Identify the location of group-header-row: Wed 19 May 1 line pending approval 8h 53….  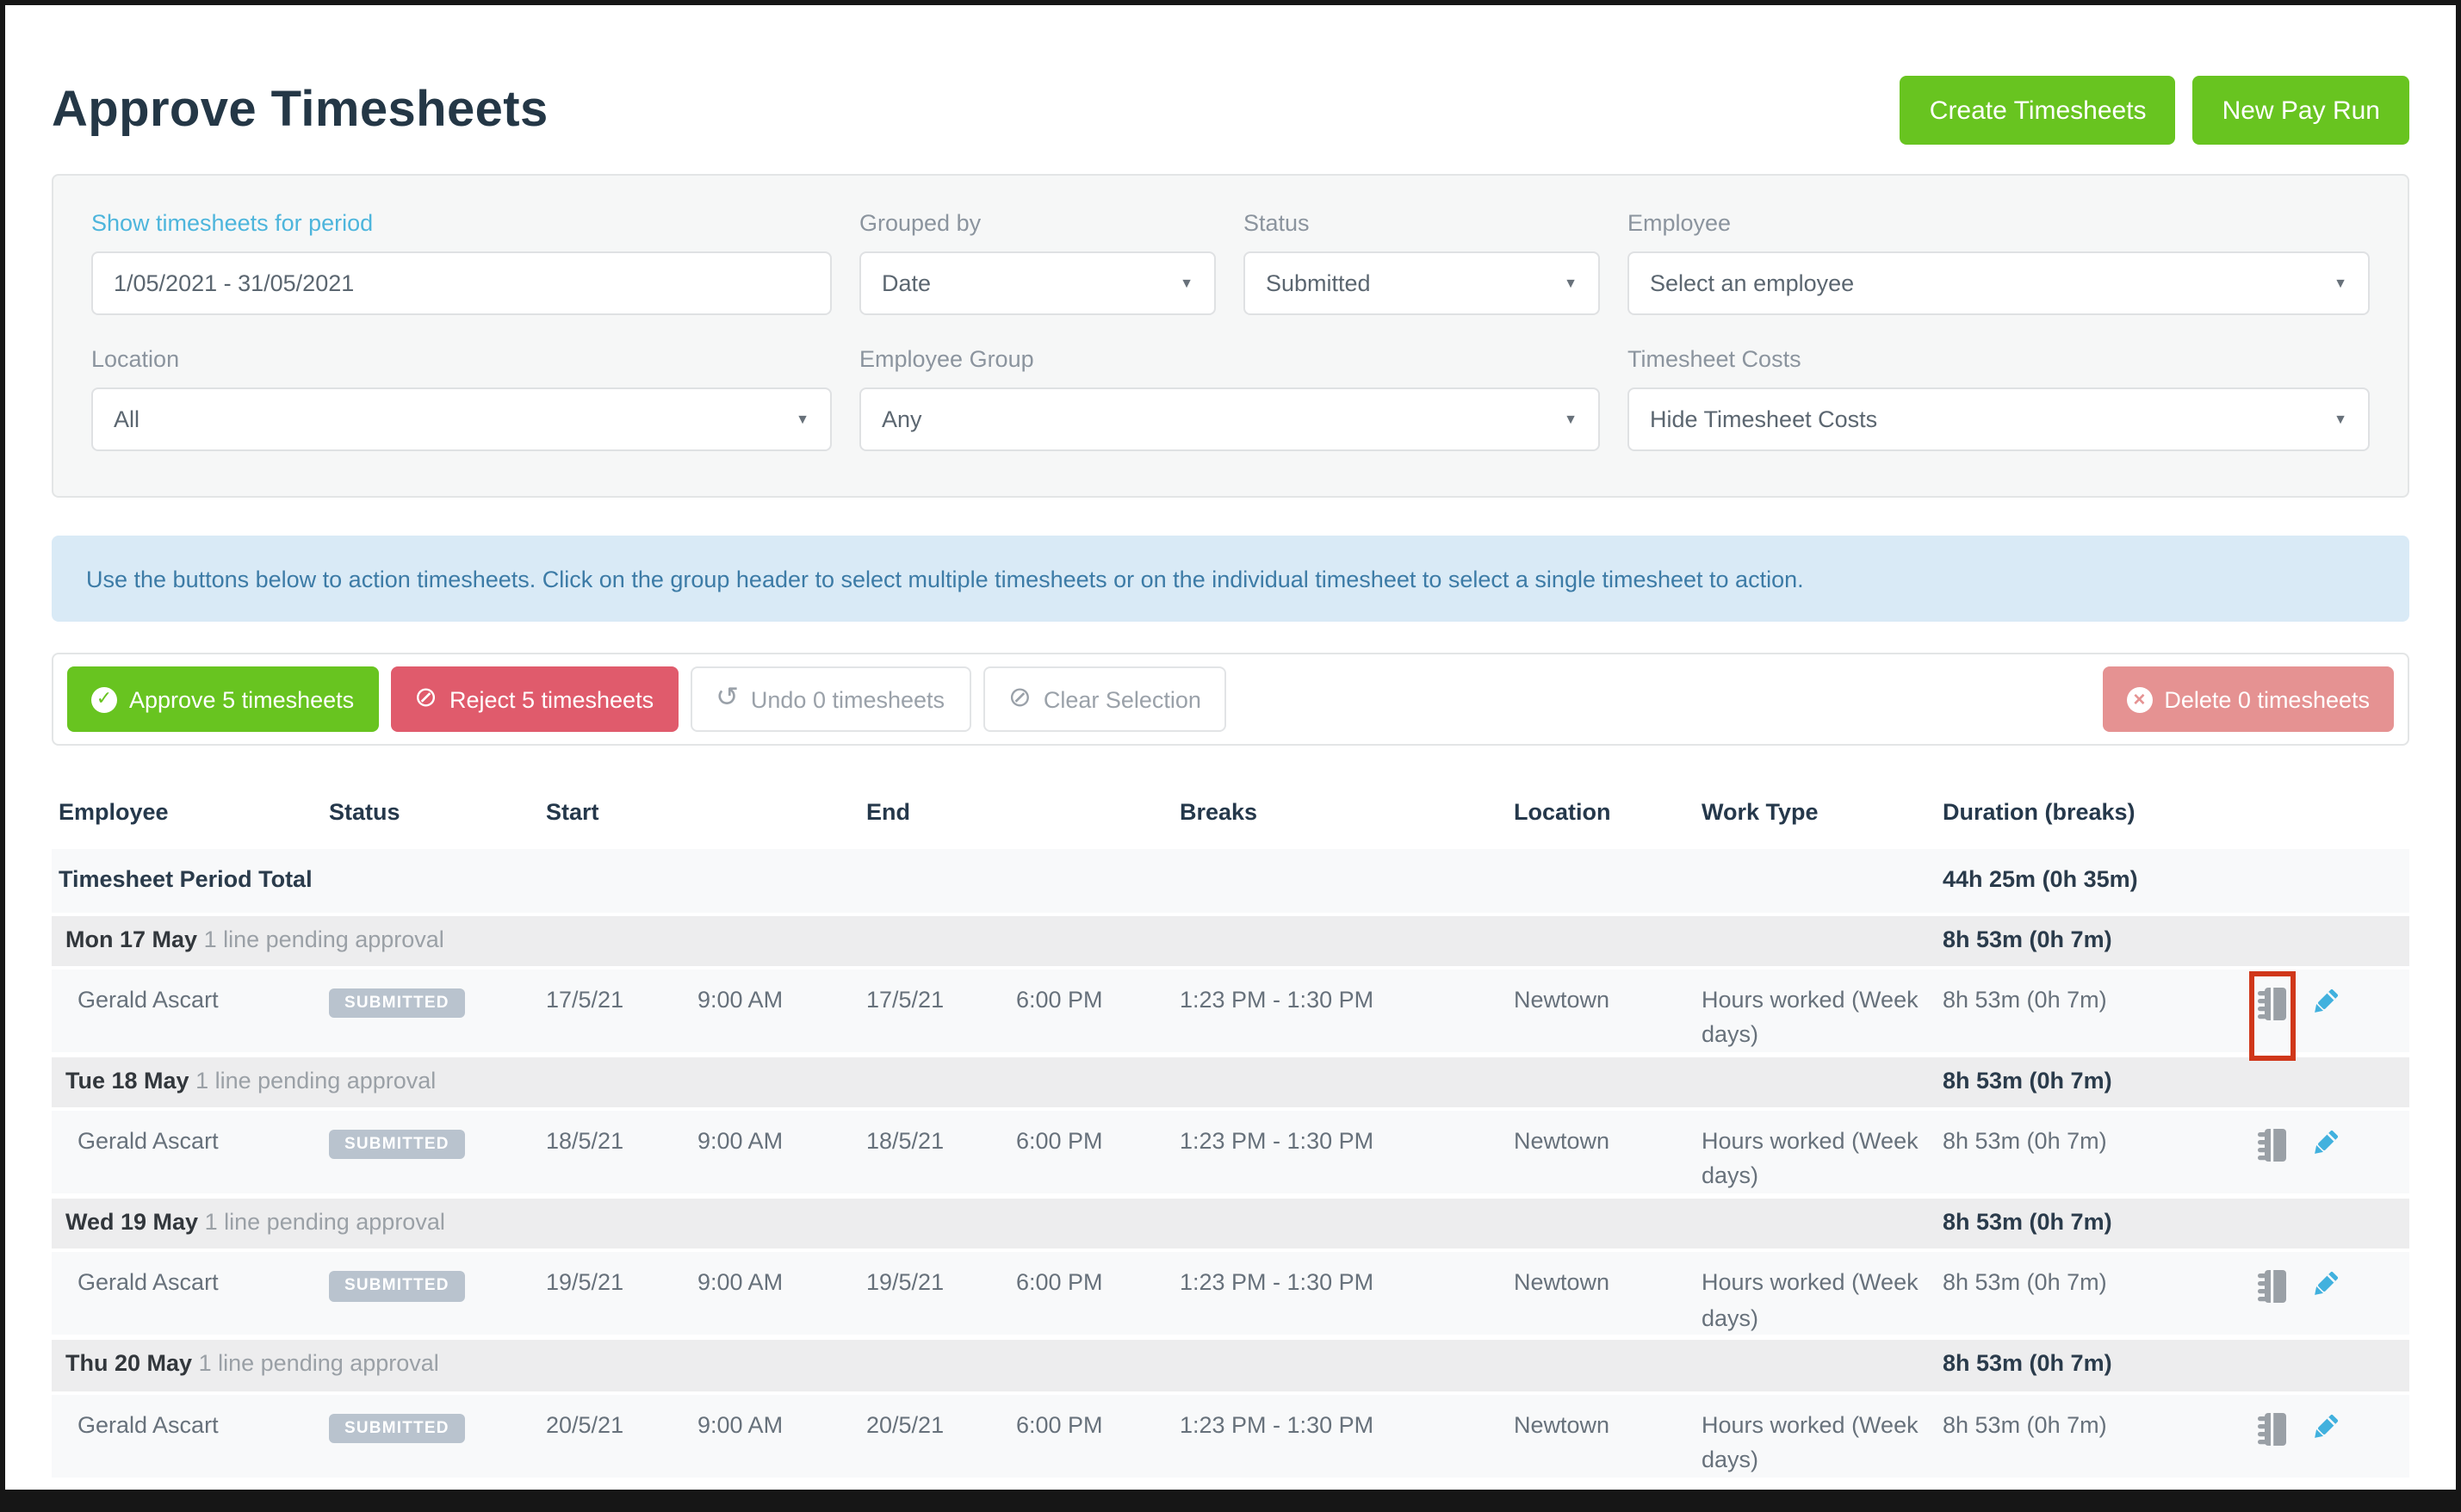
(1230, 1224).